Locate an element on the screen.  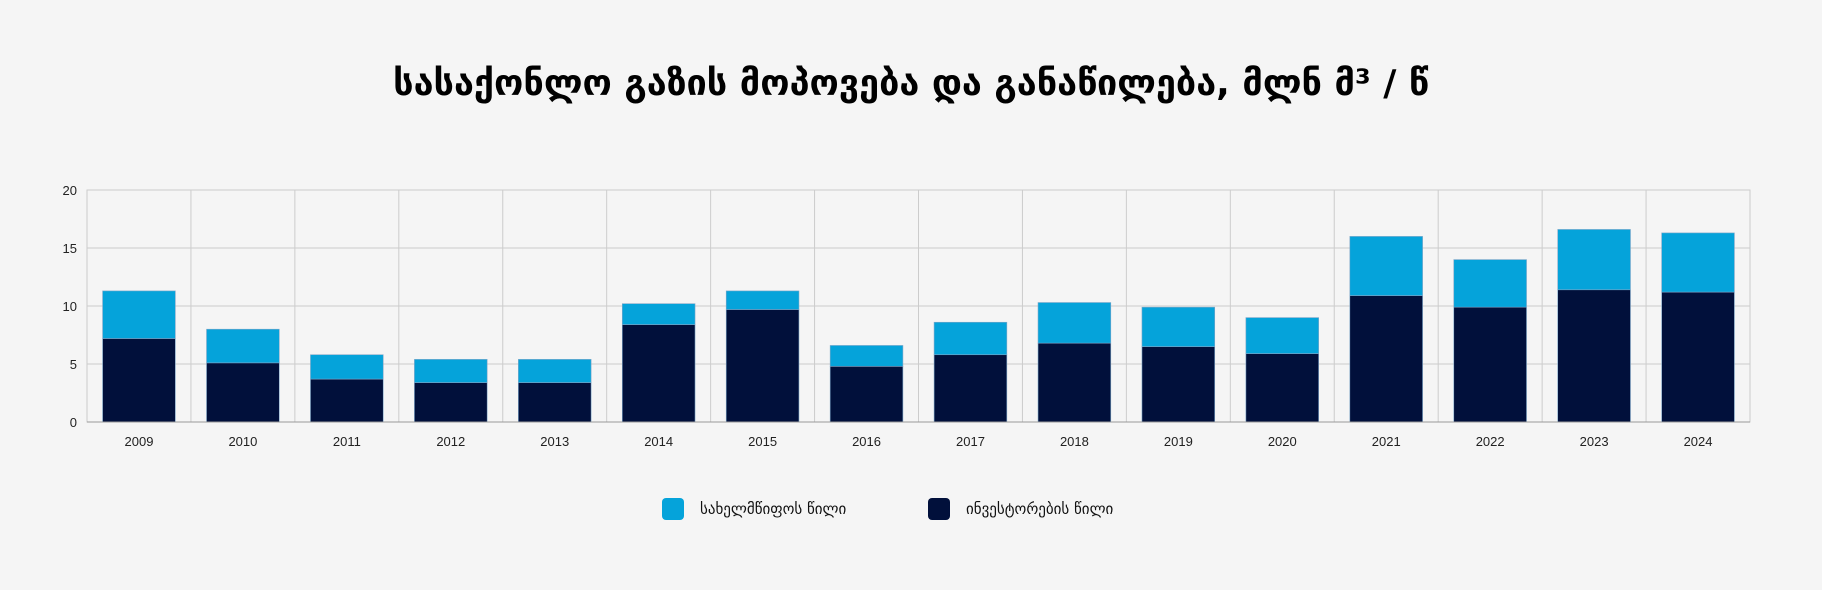
bar-investors-2010 is located at coordinates (243, 392).